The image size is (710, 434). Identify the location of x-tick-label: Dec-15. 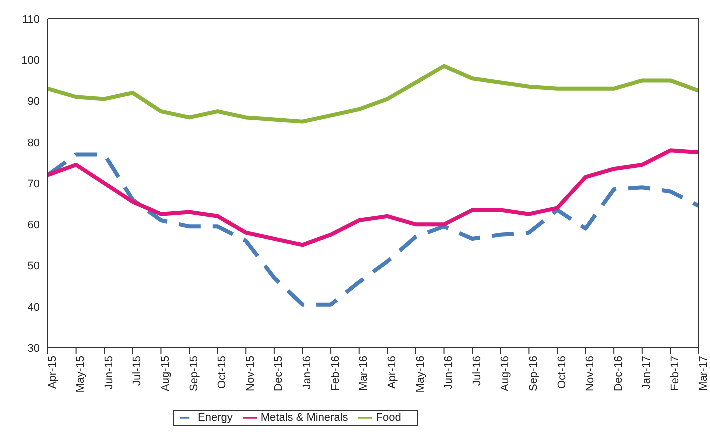
(279, 374).